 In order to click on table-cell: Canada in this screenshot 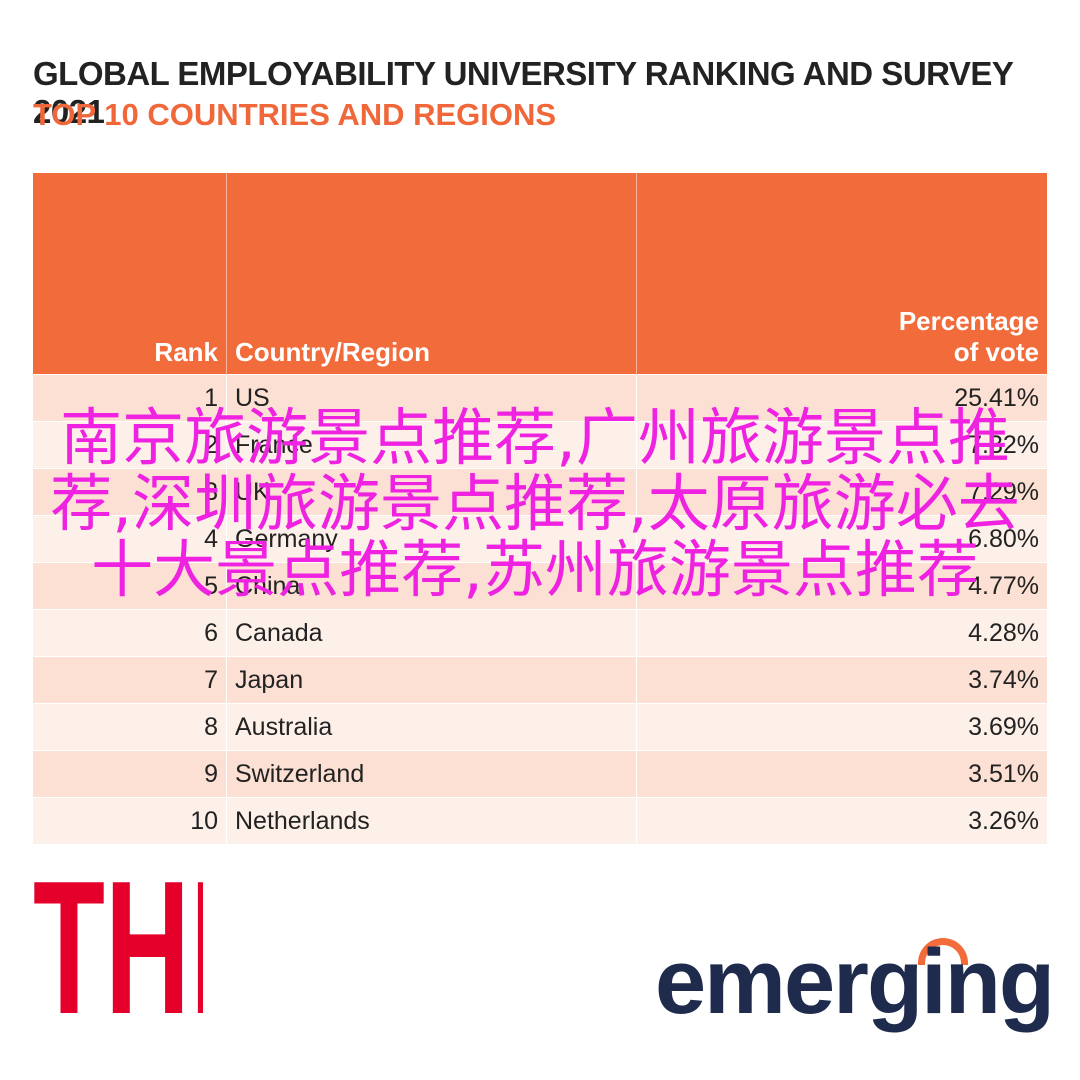, I will do `click(431, 633)`.